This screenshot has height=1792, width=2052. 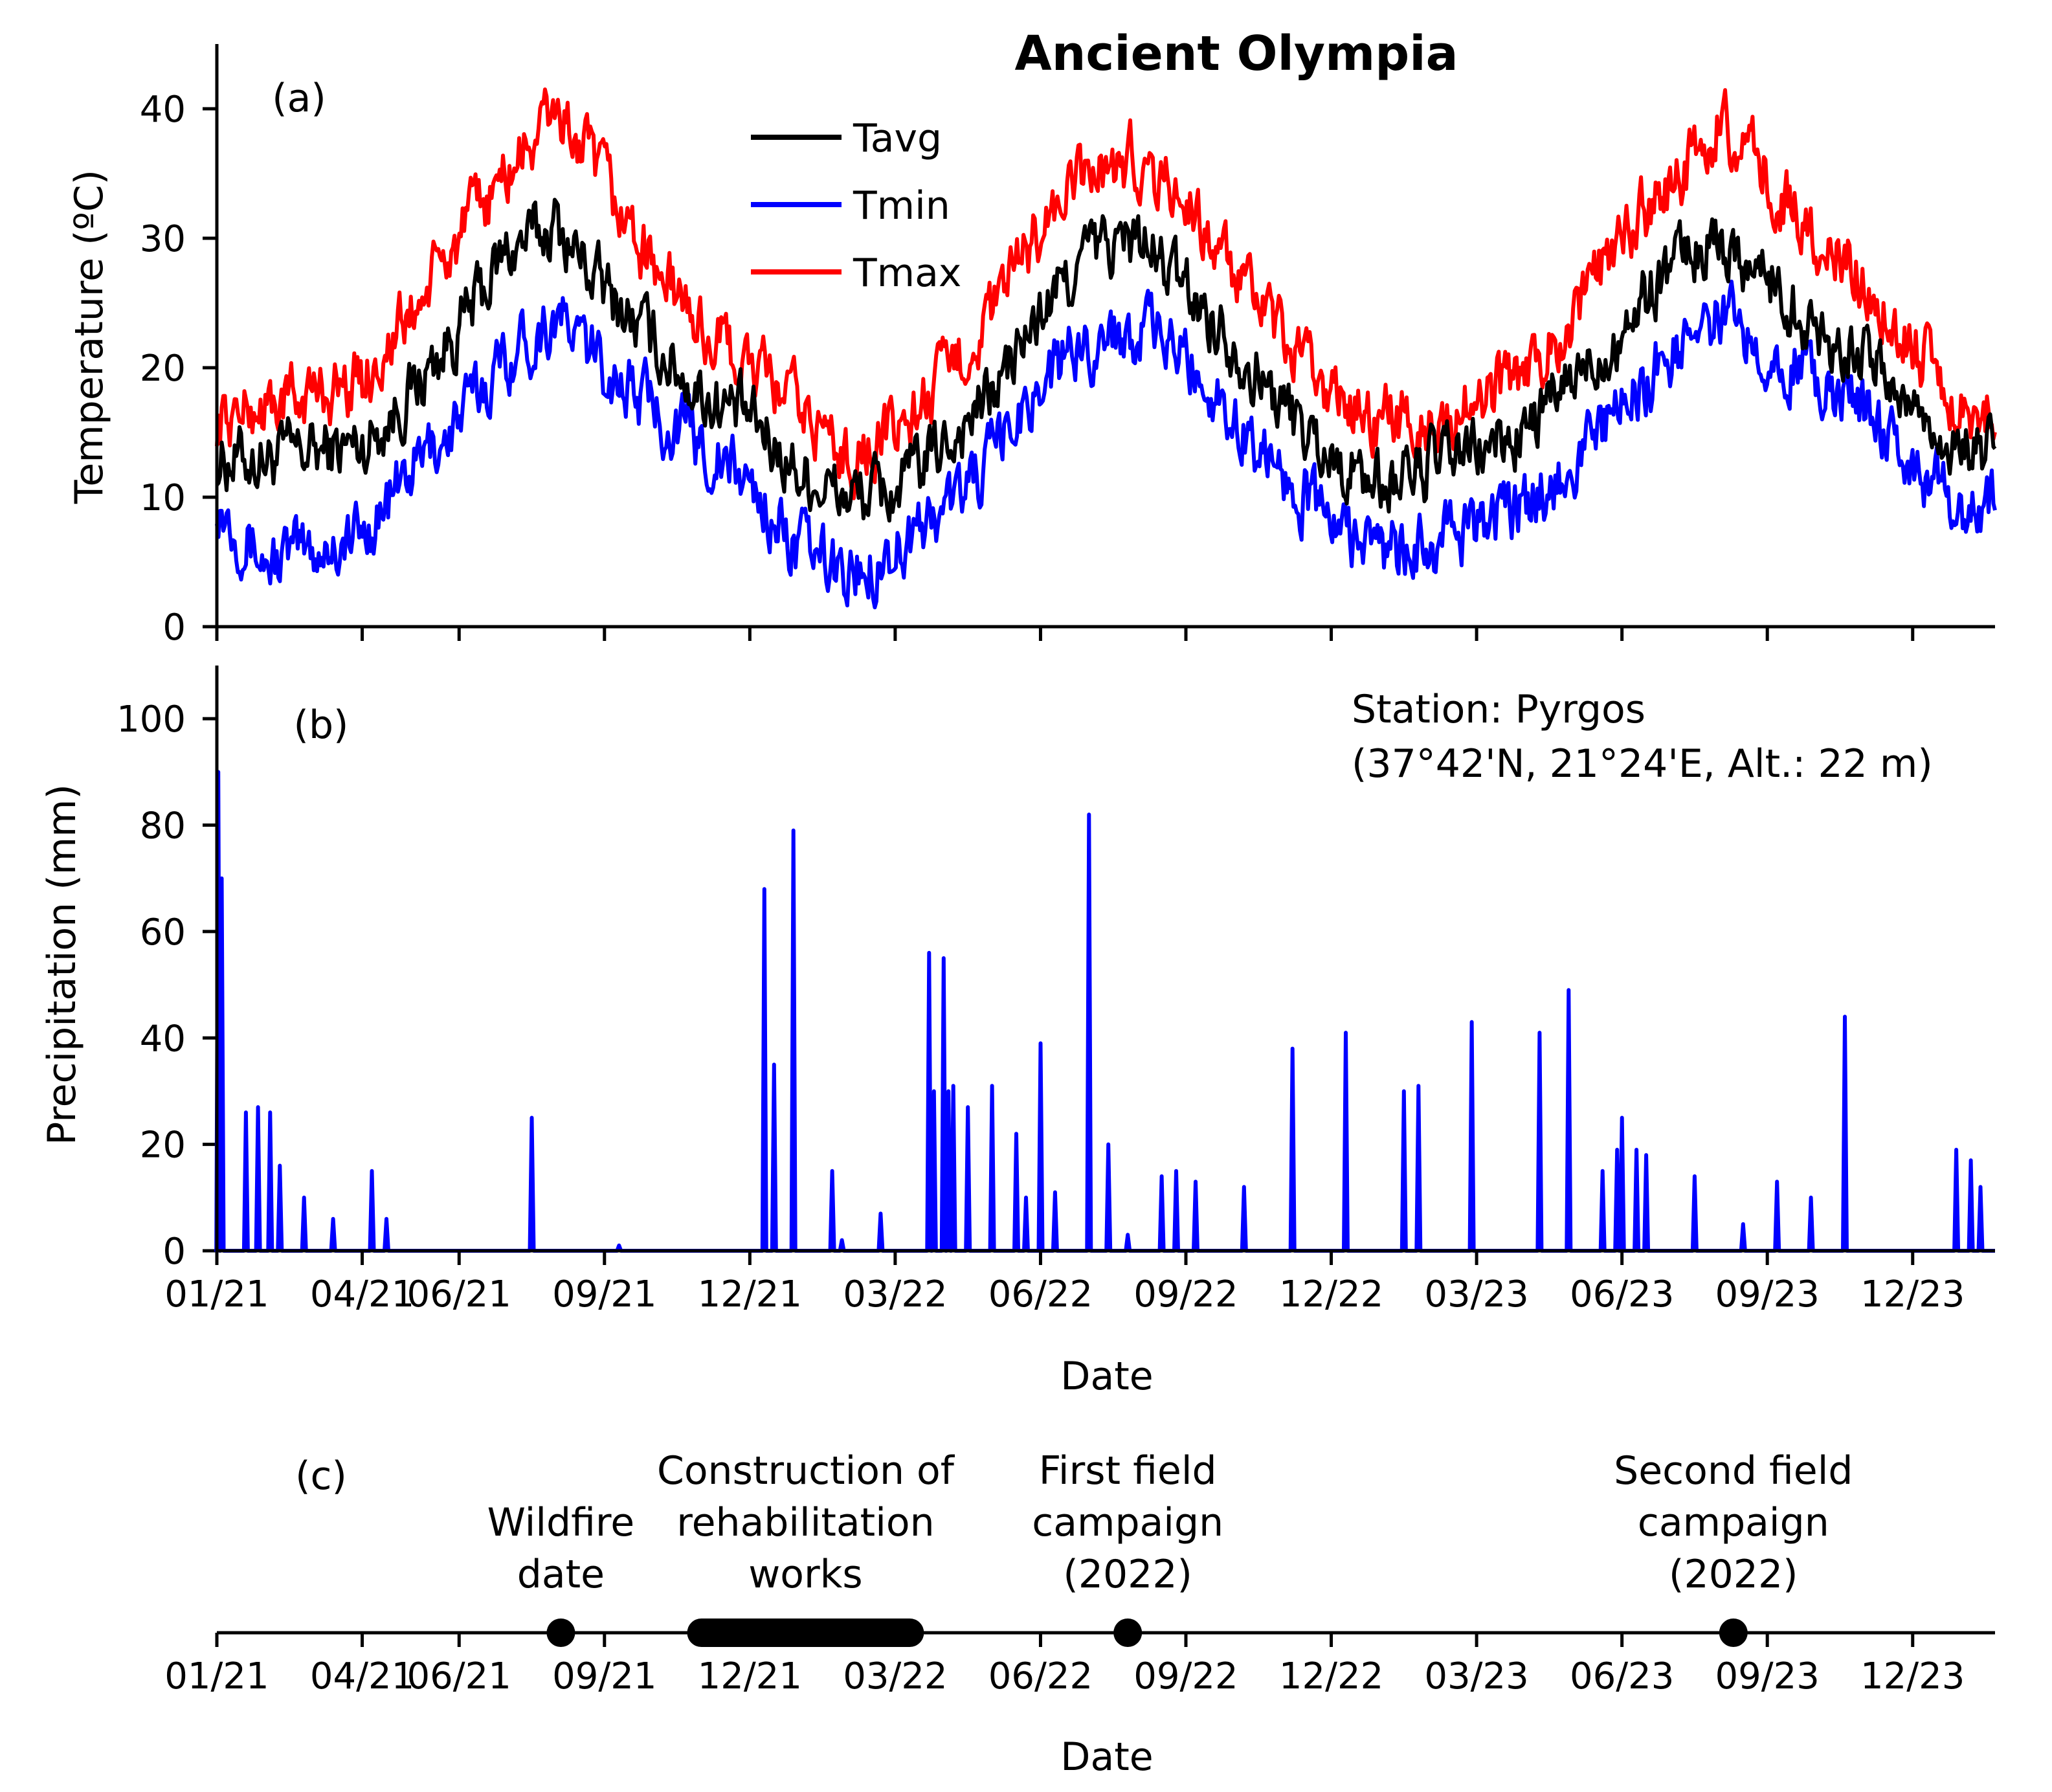 I want to click on precipitation-x-tick-label: 09/23, so click(x=1767, y=1294).